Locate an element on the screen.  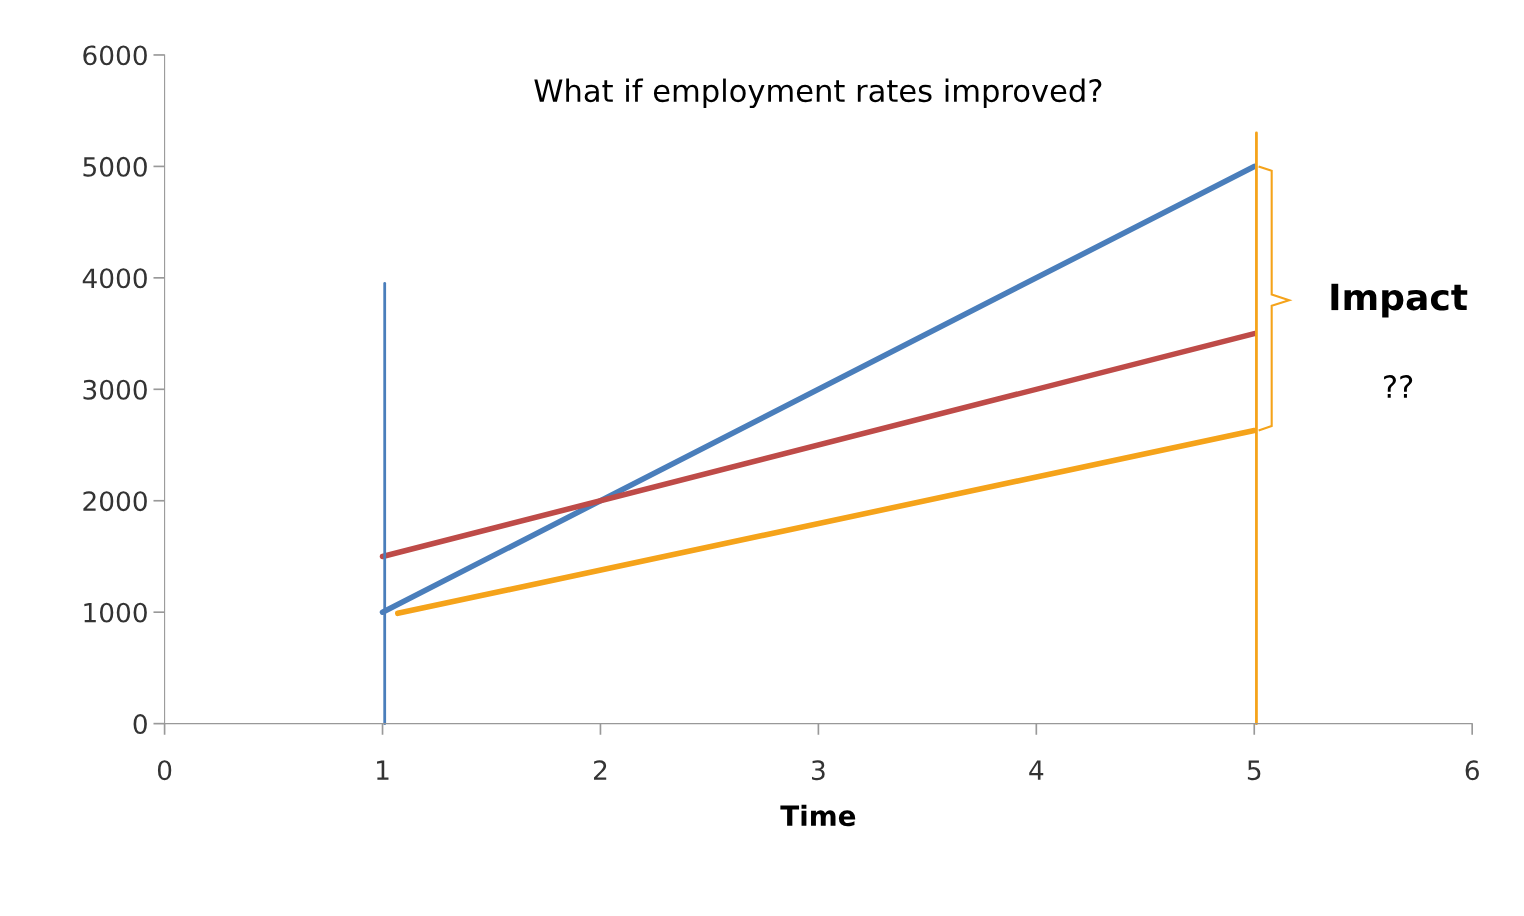
x-tick-label: 4 is located at coordinates (1036, 770).